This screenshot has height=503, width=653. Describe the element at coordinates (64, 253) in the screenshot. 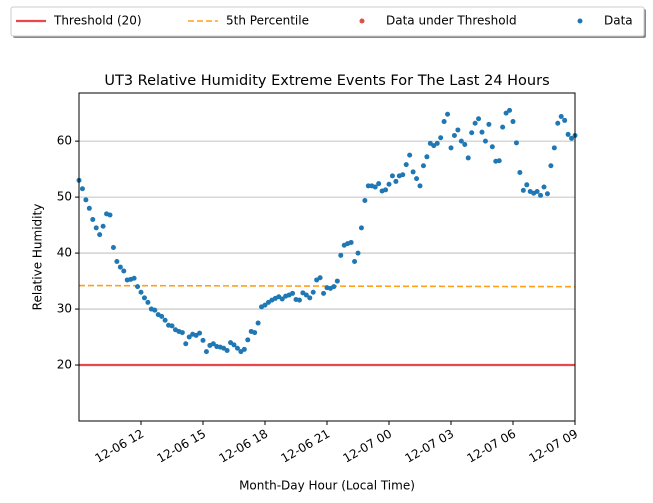

I see `y-tick-label: 40` at that location.